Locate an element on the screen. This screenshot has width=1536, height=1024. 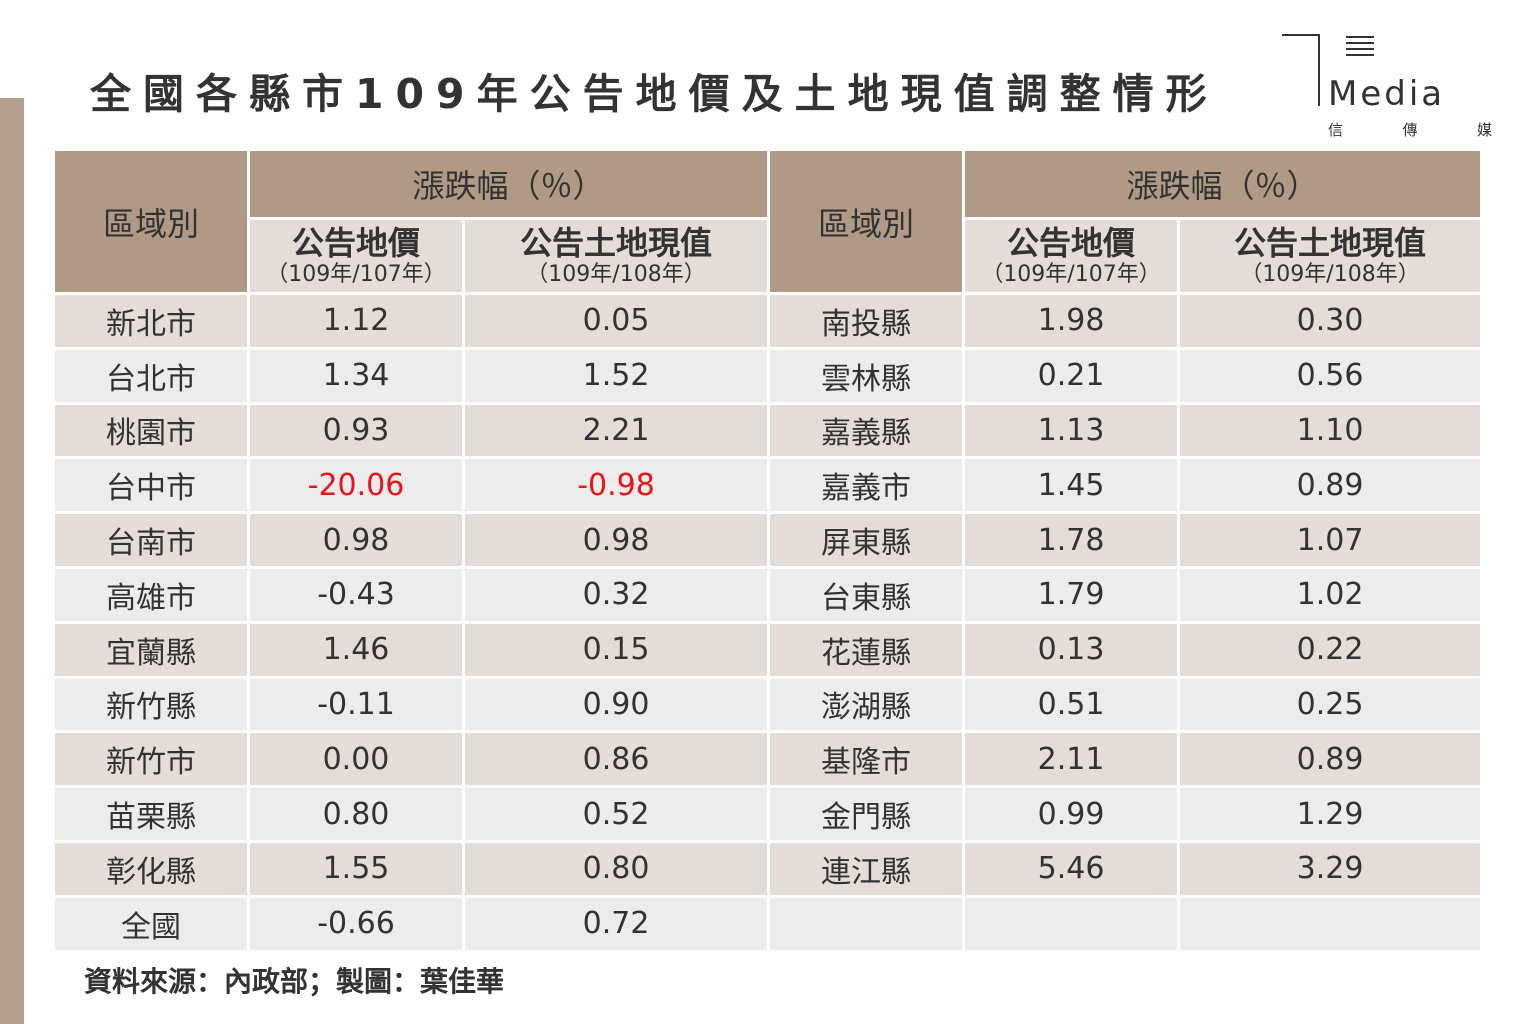
cell-land-value-right is located at coordinates (1330, 923).